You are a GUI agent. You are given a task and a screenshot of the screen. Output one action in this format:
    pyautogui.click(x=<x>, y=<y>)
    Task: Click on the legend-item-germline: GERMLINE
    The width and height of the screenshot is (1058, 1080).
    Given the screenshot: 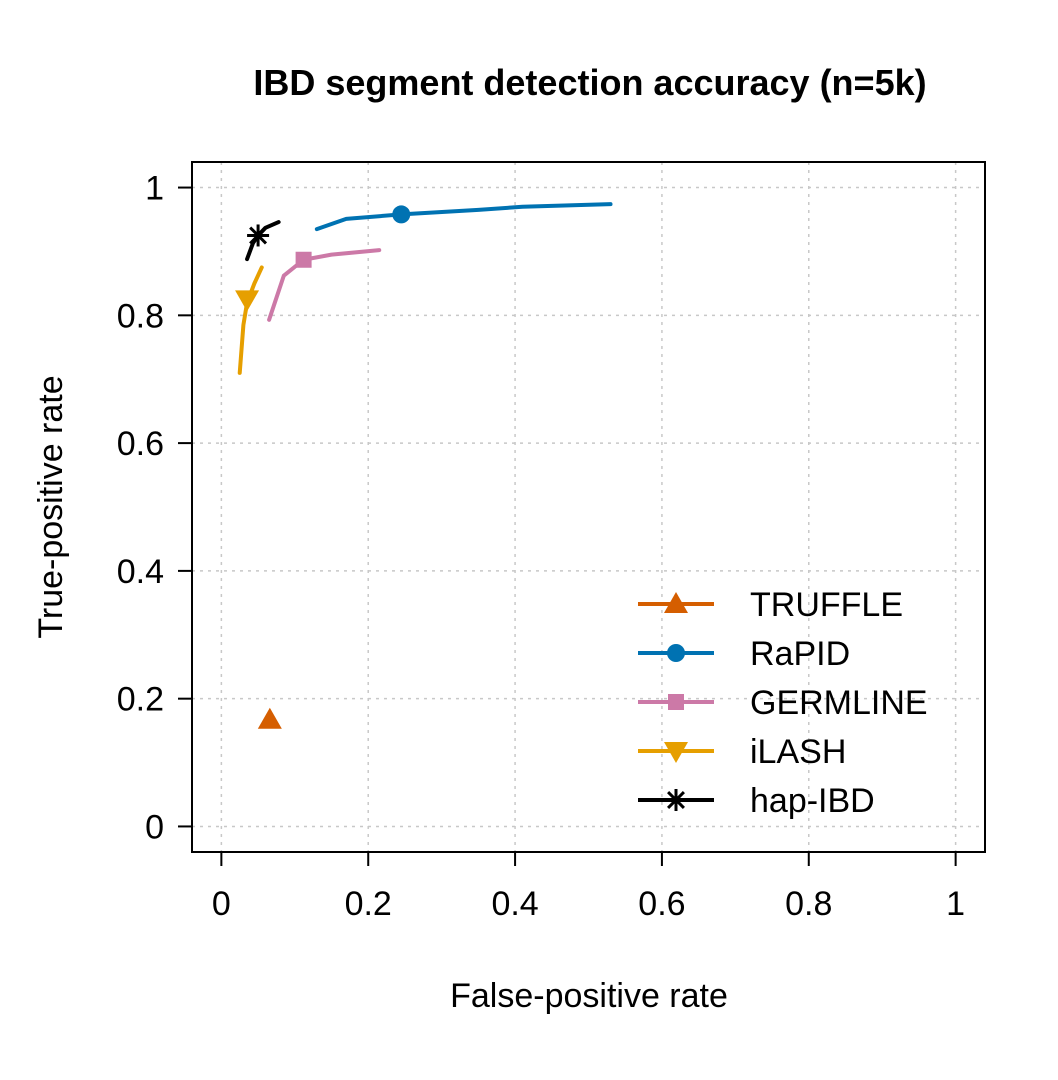 What is the action you would take?
    pyautogui.click(x=783, y=703)
    